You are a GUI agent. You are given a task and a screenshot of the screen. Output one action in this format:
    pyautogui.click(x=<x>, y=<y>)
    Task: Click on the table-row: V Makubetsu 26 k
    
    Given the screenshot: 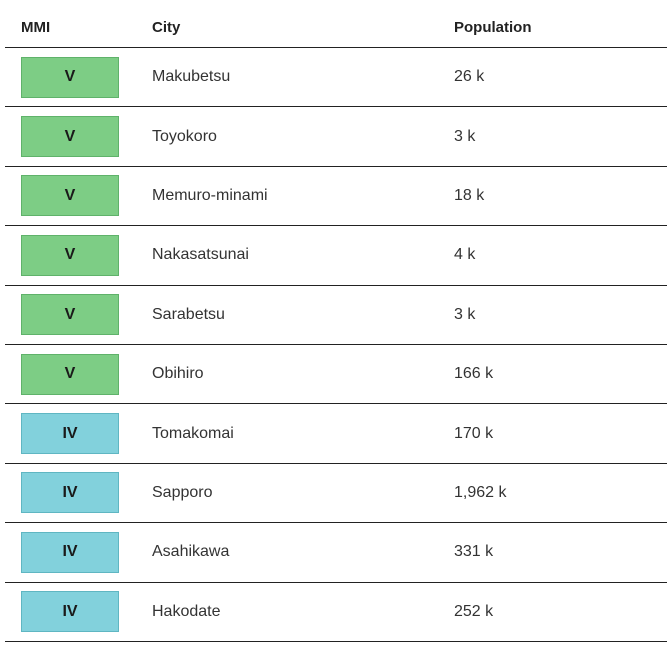 What is the action you would take?
    pyautogui.click(x=336, y=78)
    